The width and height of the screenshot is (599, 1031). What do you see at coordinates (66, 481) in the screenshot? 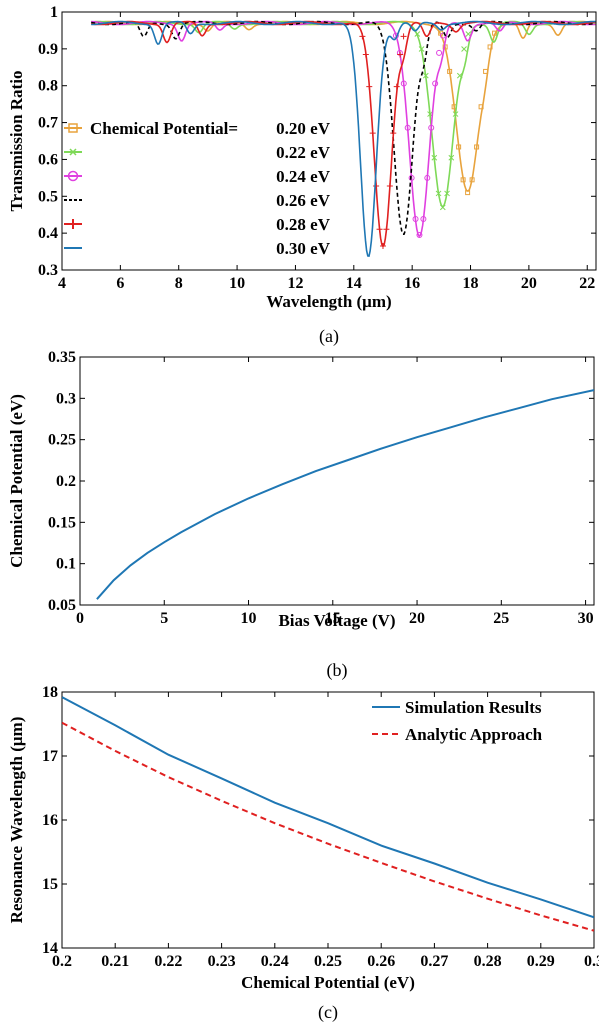
I see `y-tick-label: 0.2` at bounding box center [66, 481].